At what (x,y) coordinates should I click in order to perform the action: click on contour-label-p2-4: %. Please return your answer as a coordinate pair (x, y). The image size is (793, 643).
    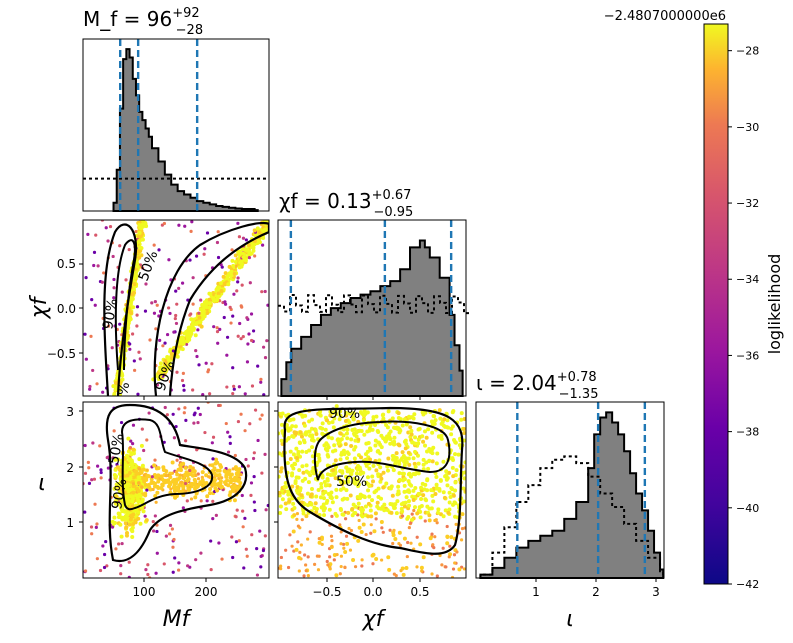
    Looking at the image, I should click on (124, 389).